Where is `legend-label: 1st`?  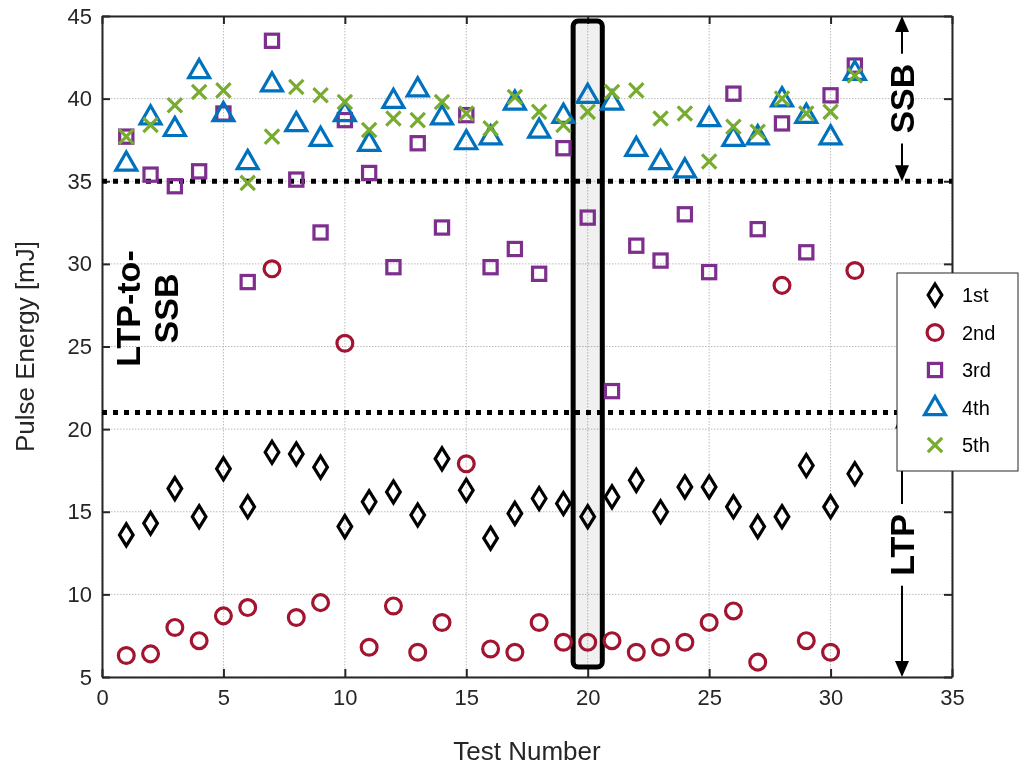 legend-label: 1st is located at coordinates (976, 295).